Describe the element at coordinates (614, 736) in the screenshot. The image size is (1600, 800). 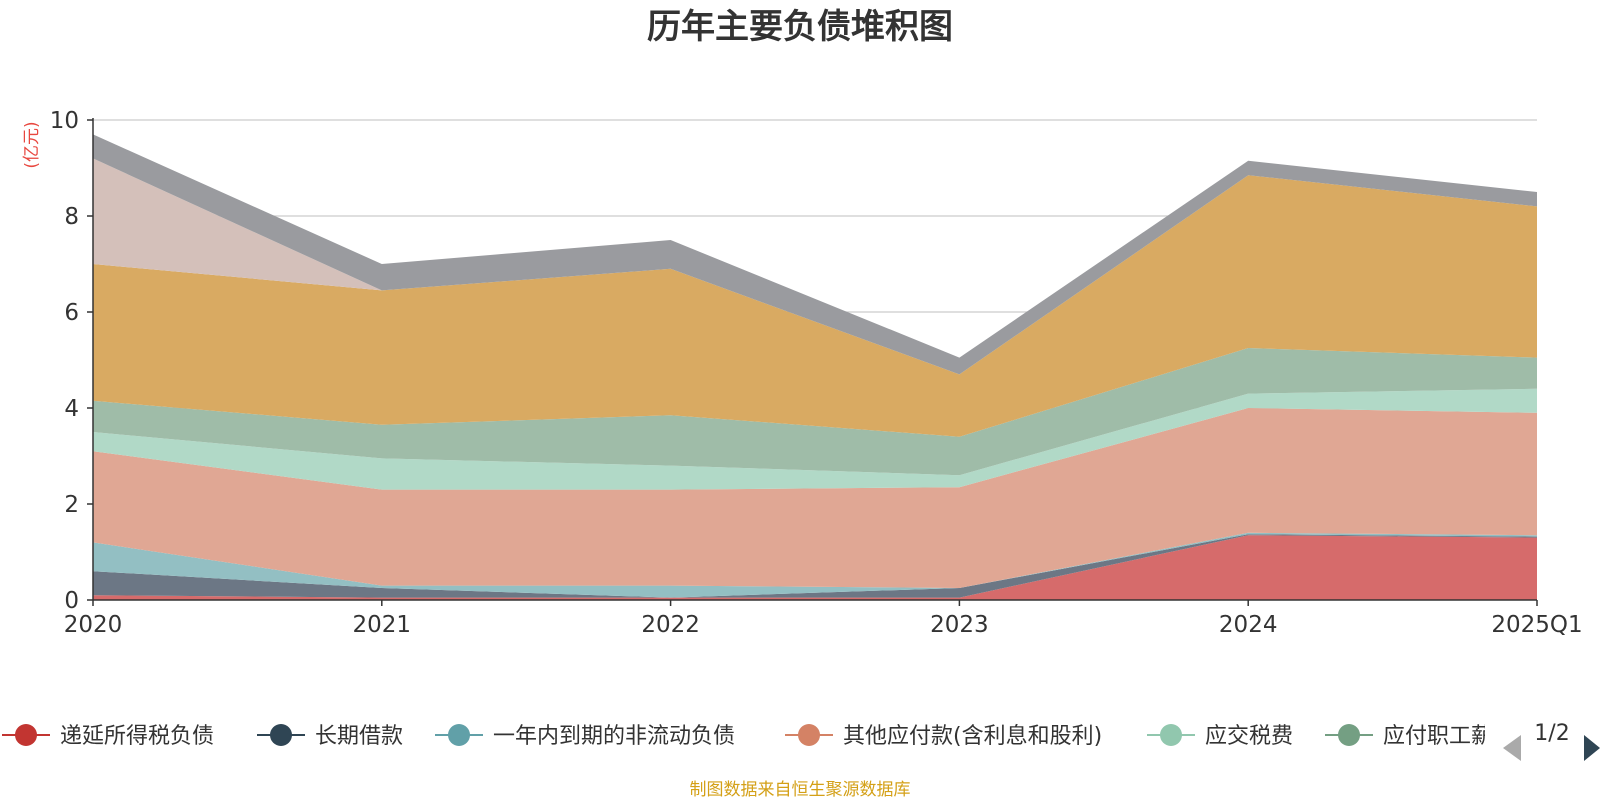
I see `legend-label: 一年内到期的非流动负债` at that location.